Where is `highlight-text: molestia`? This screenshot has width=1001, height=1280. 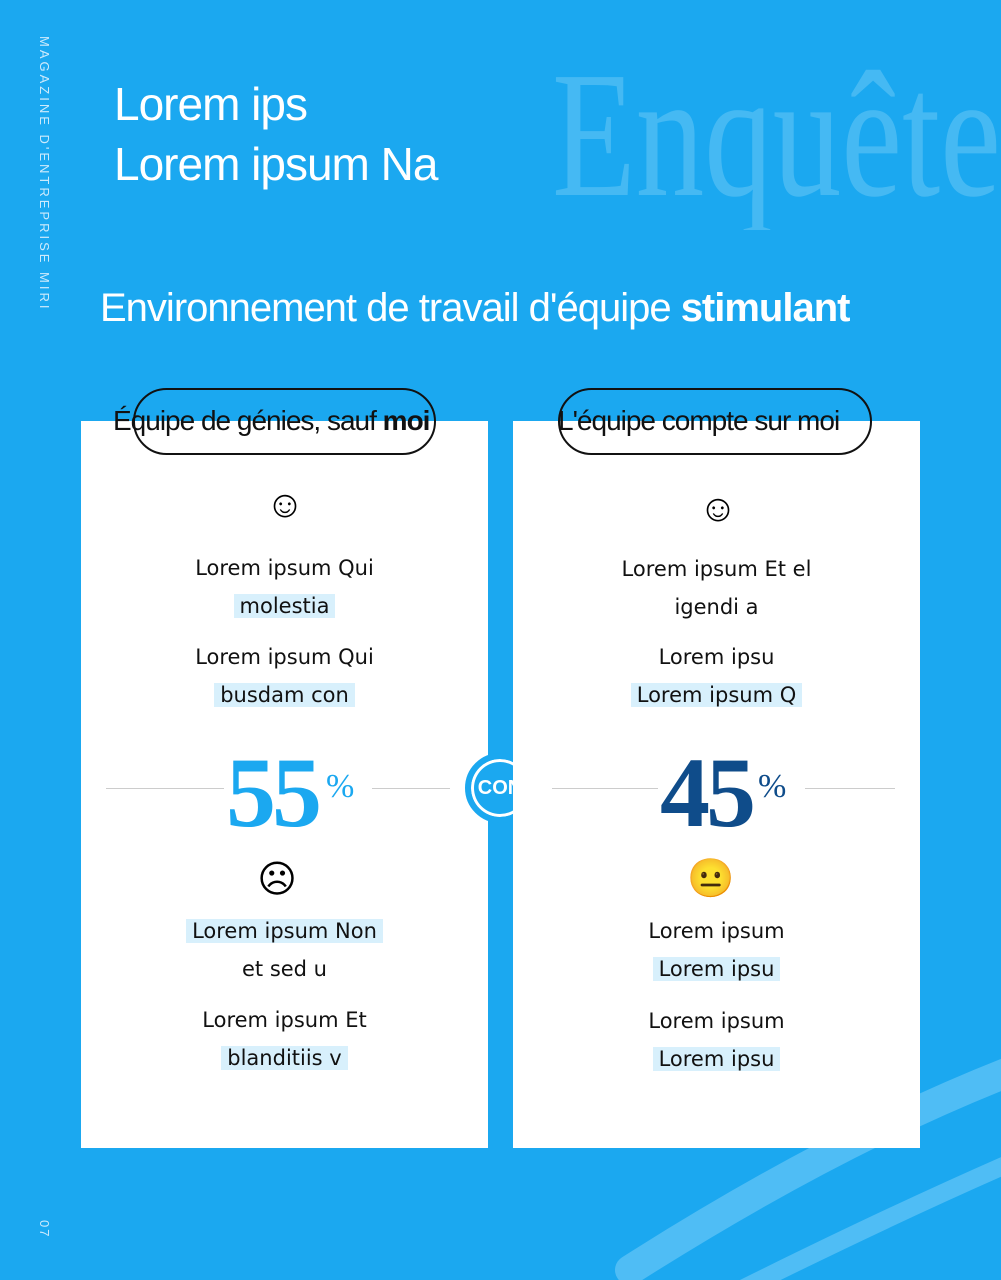
highlight-text: molestia is located at coordinates (284, 606).